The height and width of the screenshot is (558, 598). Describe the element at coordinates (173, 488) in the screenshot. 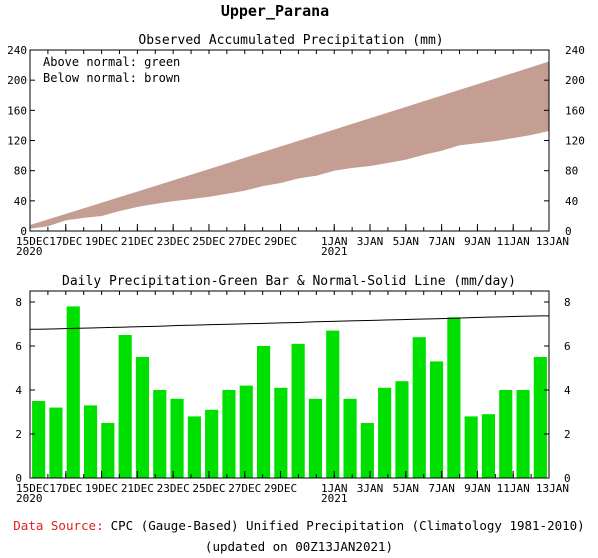

I see `daily-xtick-label-23DEC: 23DEC` at that location.